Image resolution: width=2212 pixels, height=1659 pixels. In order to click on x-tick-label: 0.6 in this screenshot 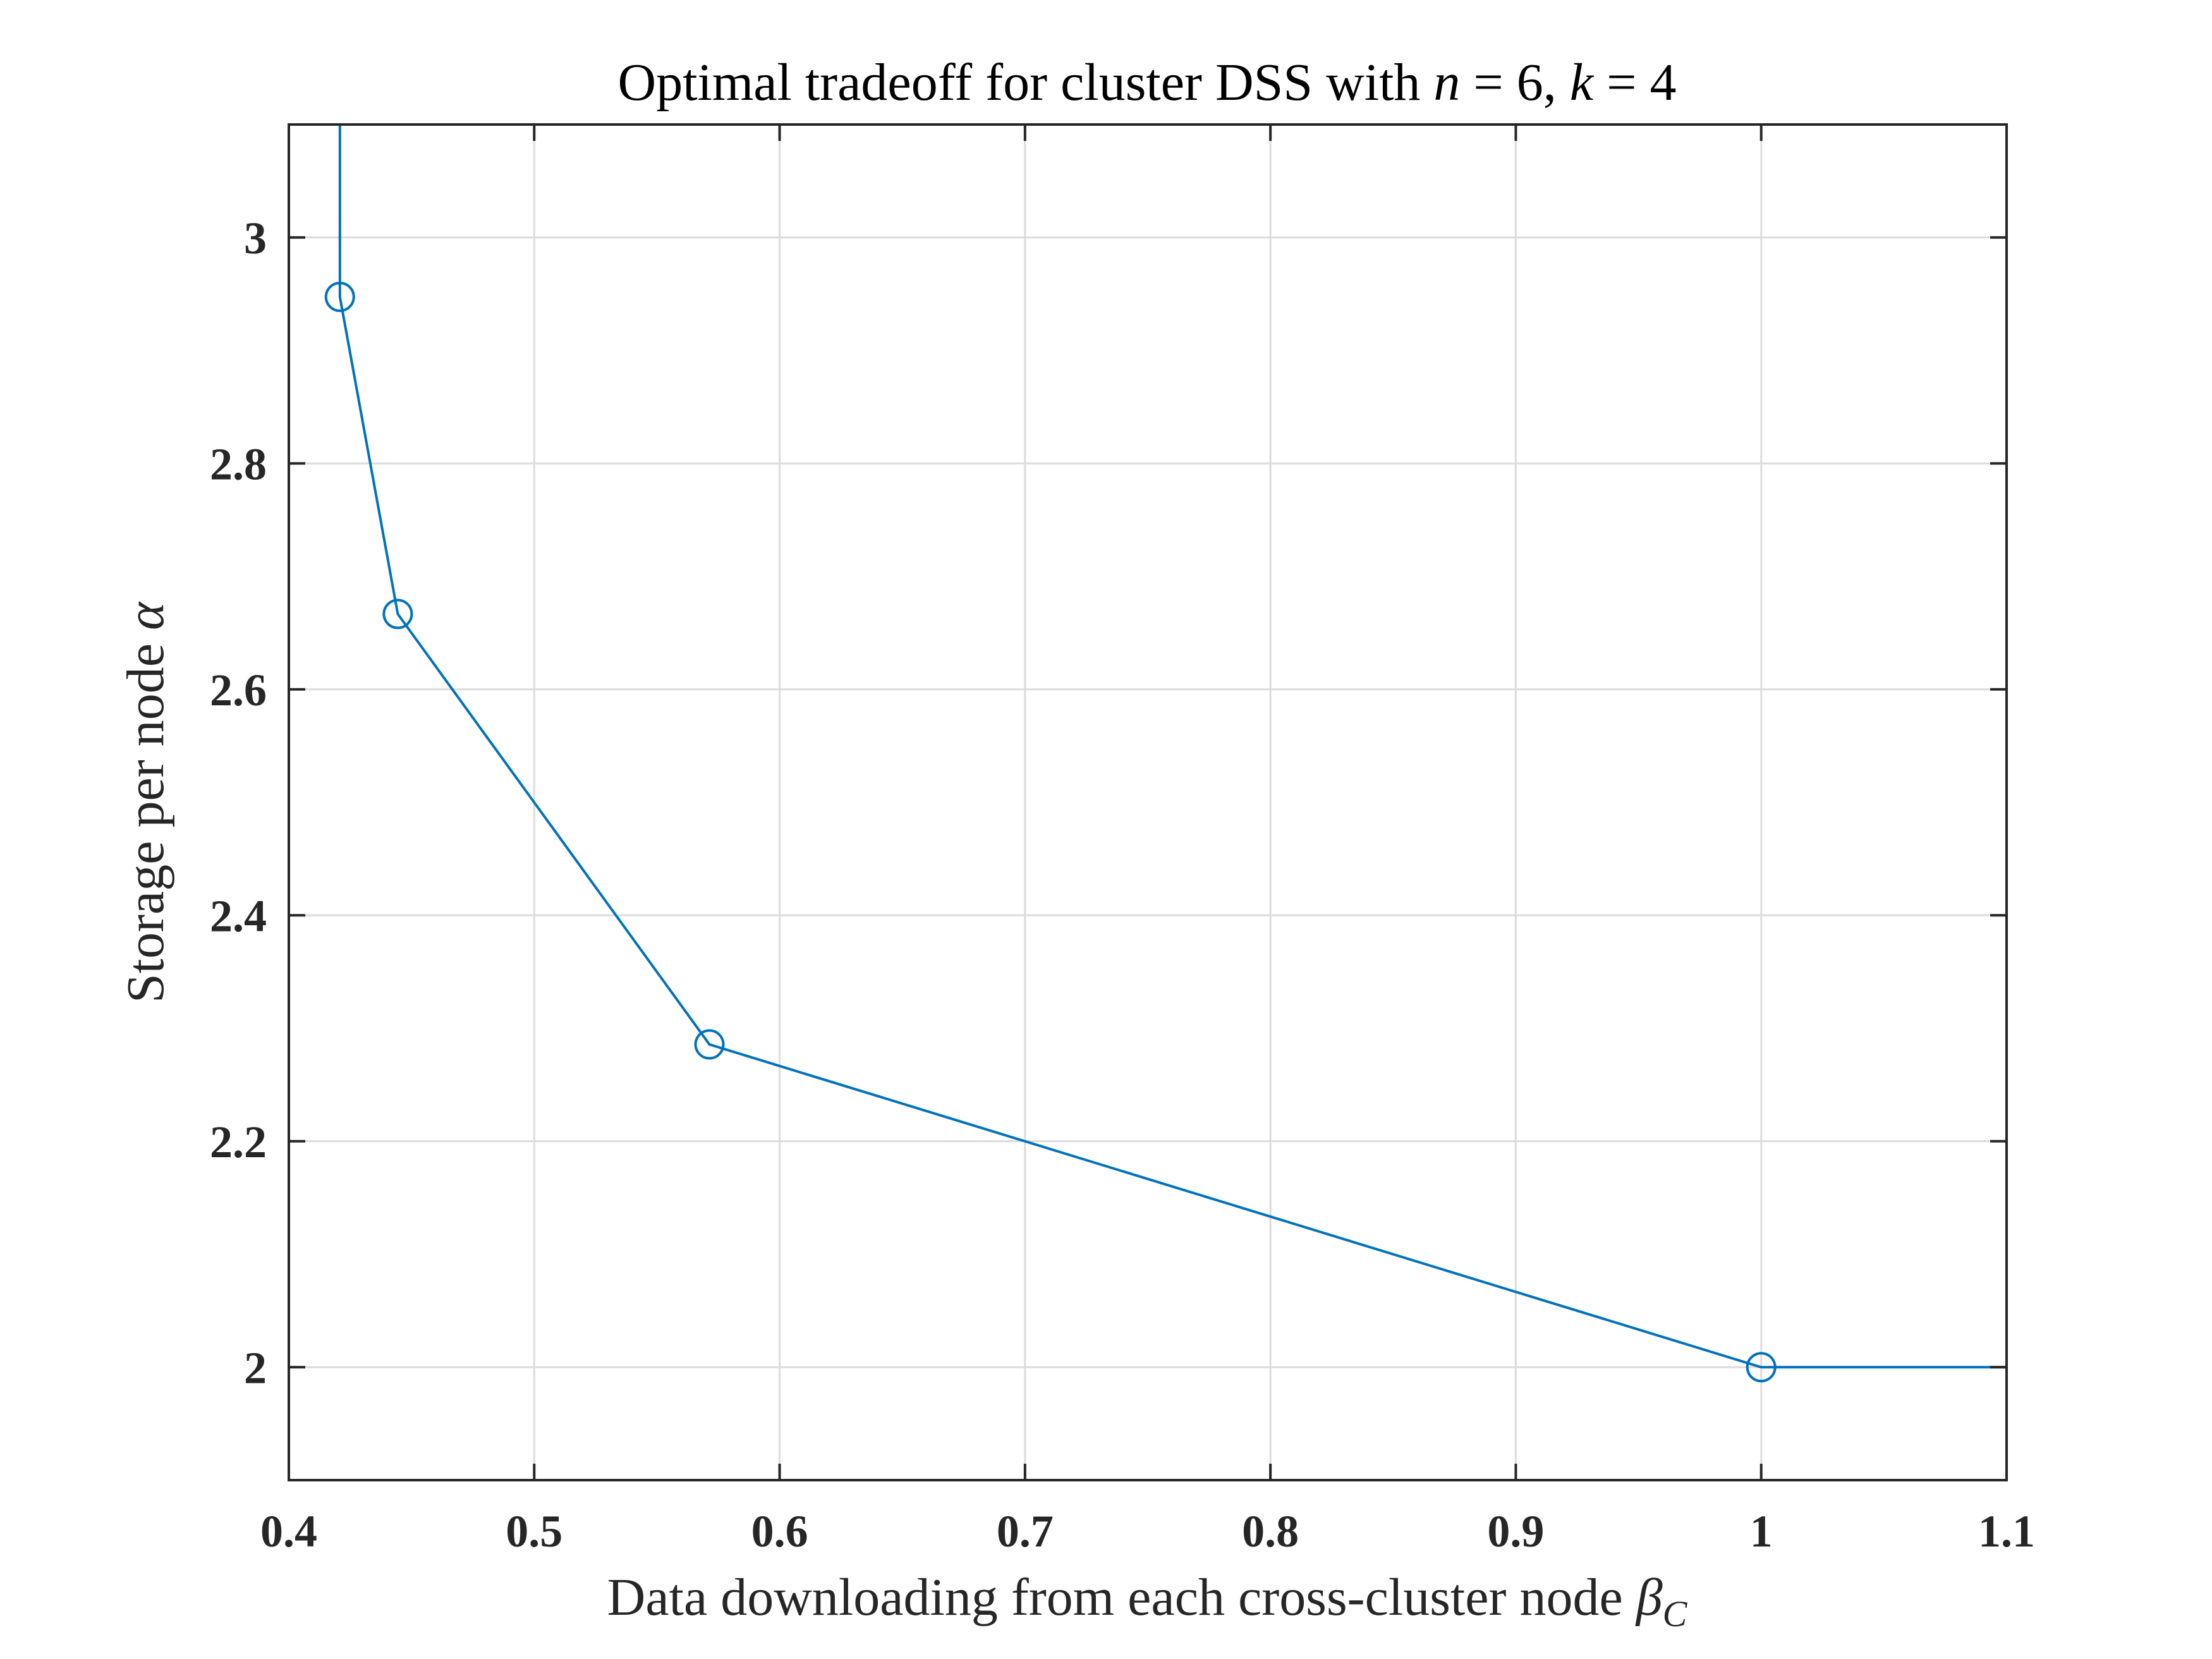, I will do `click(779, 1531)`.